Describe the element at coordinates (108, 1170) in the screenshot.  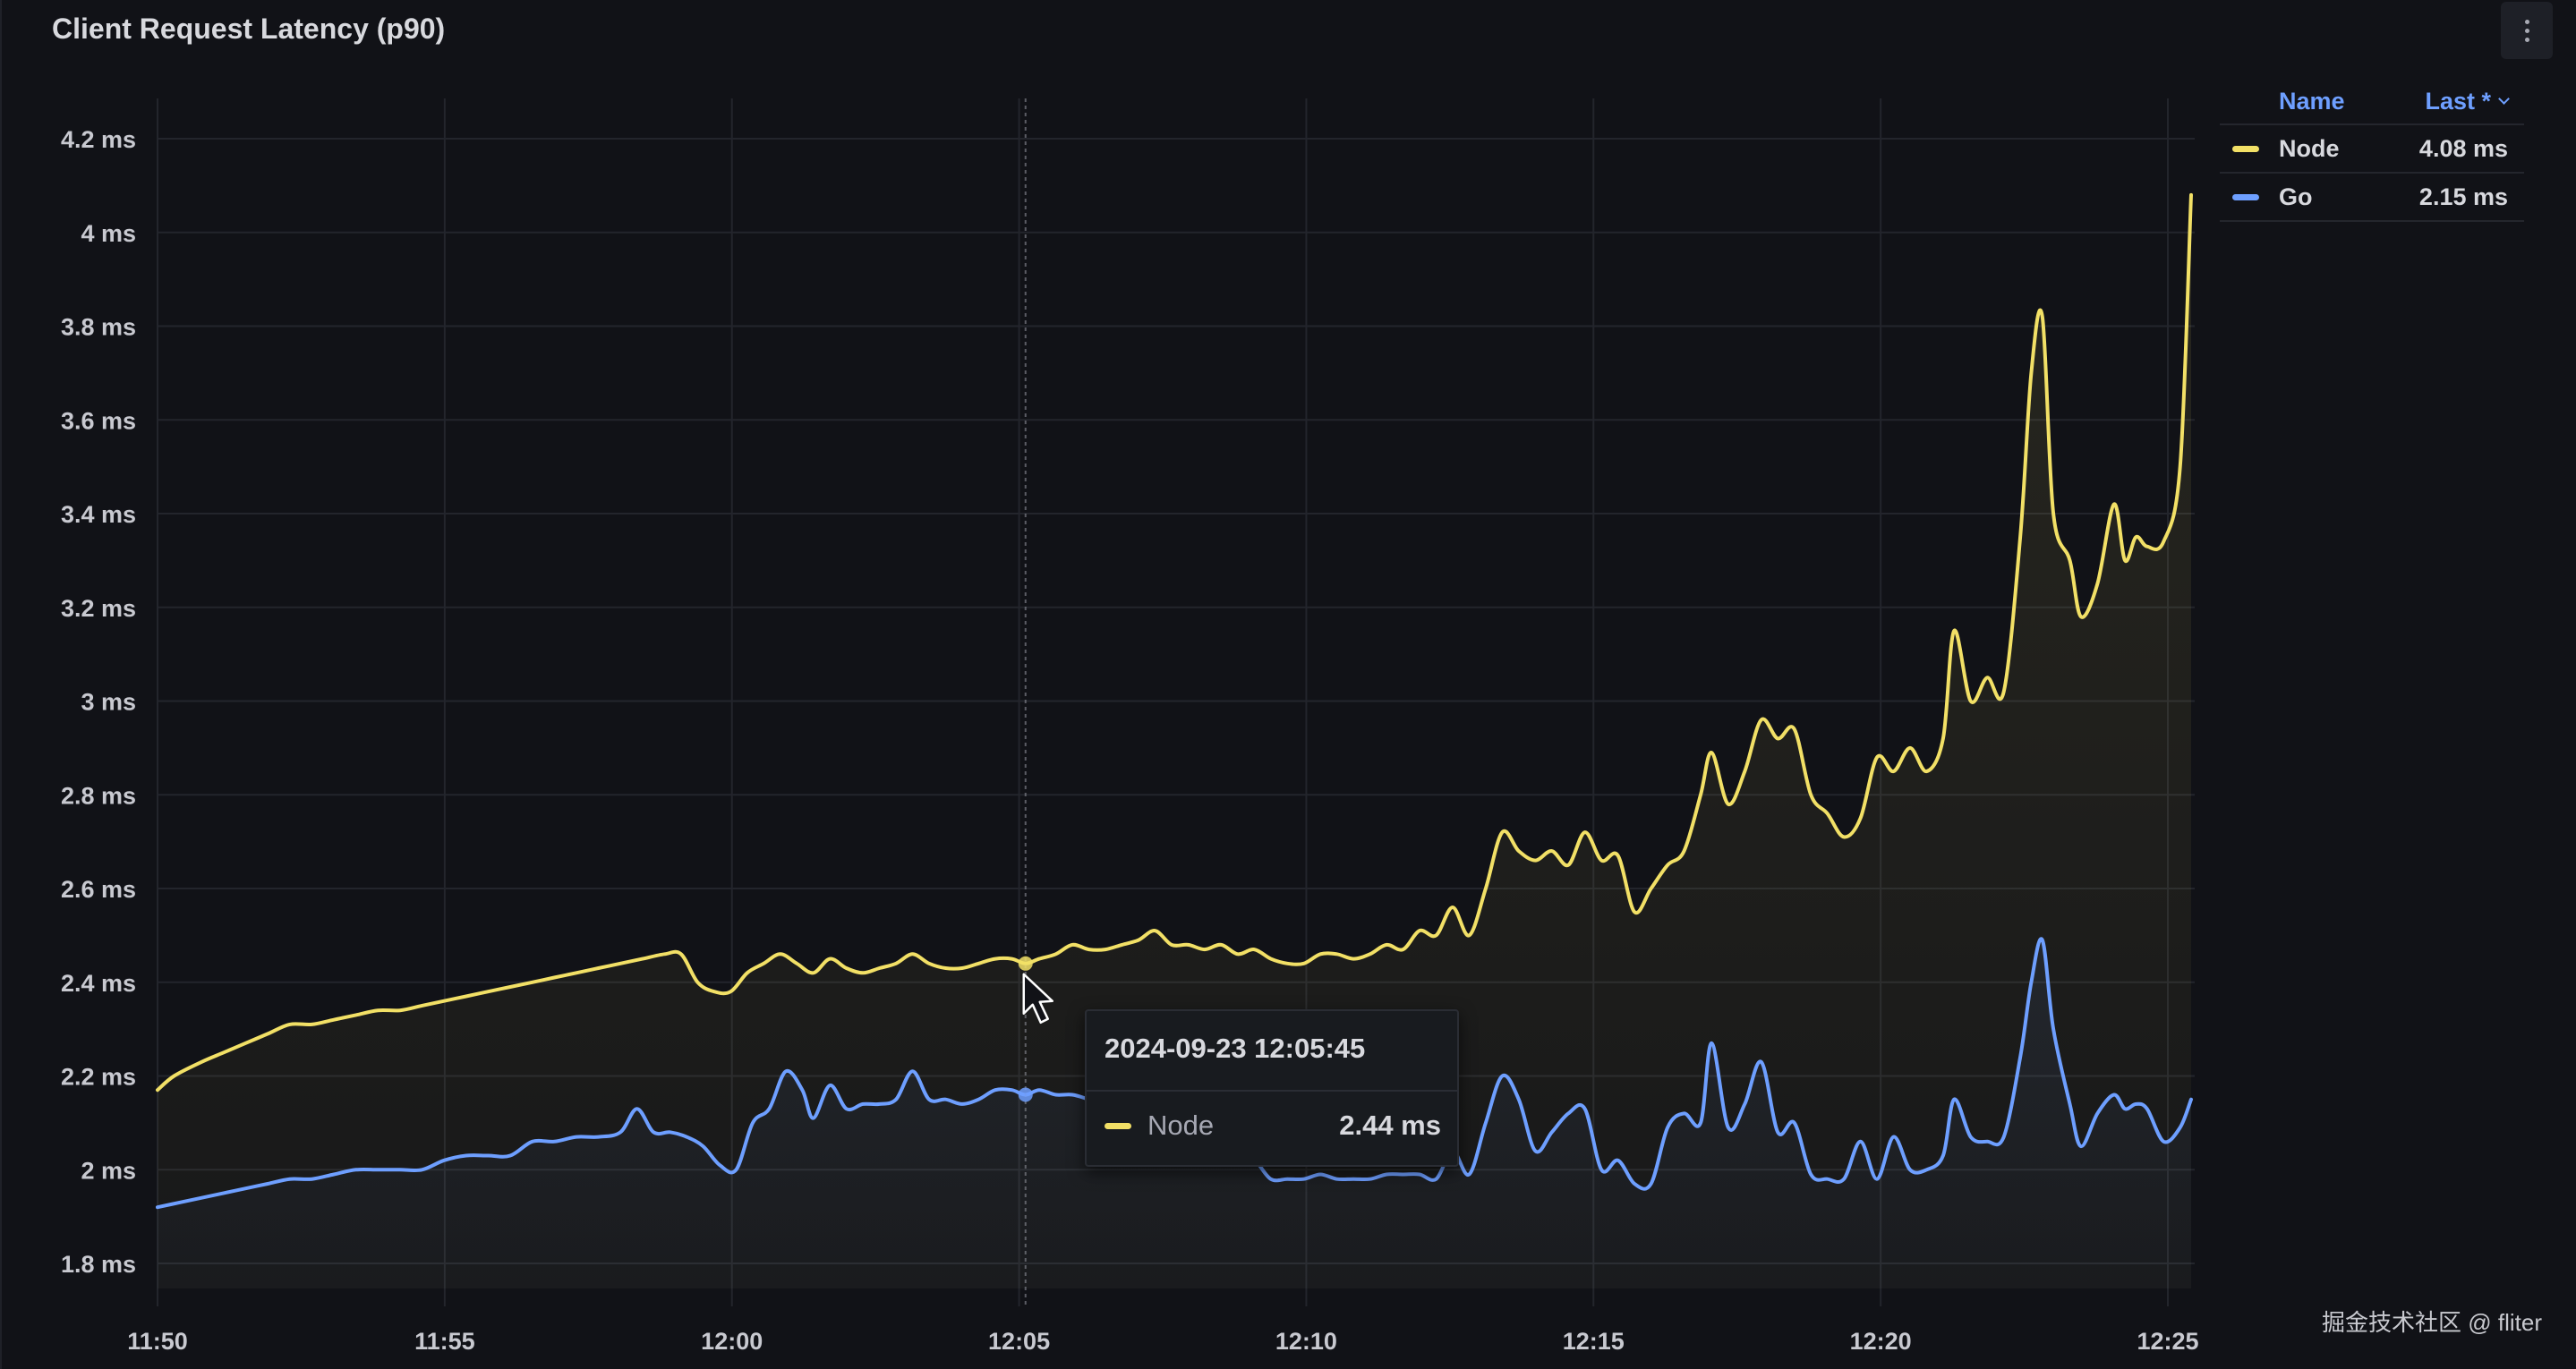
I see `y-tick-label: 2 ms` at that location.